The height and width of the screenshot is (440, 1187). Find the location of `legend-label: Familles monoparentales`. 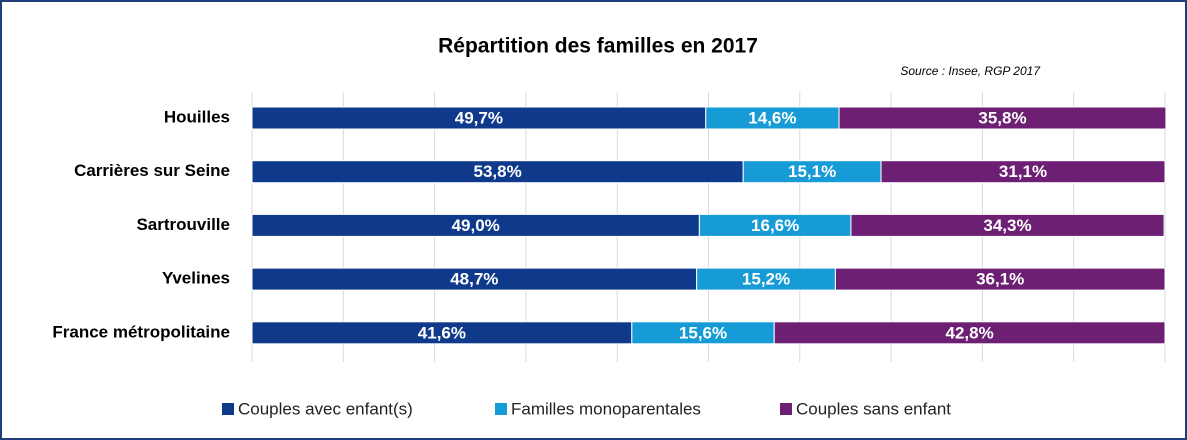

legend-label: Familles monoparentales is located at coordinates (606, 408).